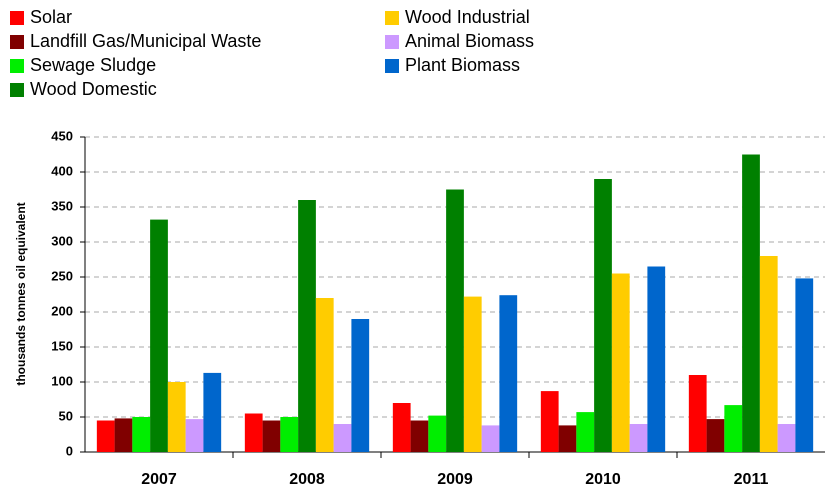  Describe the element at coordinates (93, 65) in the screenshot. I see `legend-label: Sewage Sludge` at that location.